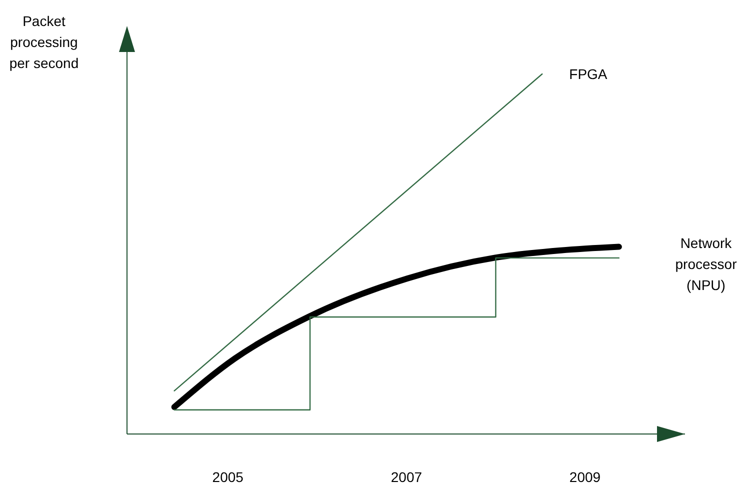  What do you see at coordinates (706, 263) in the screenshot?
I see `text: Network processor (NPU)` at bounding box center [706, 263].